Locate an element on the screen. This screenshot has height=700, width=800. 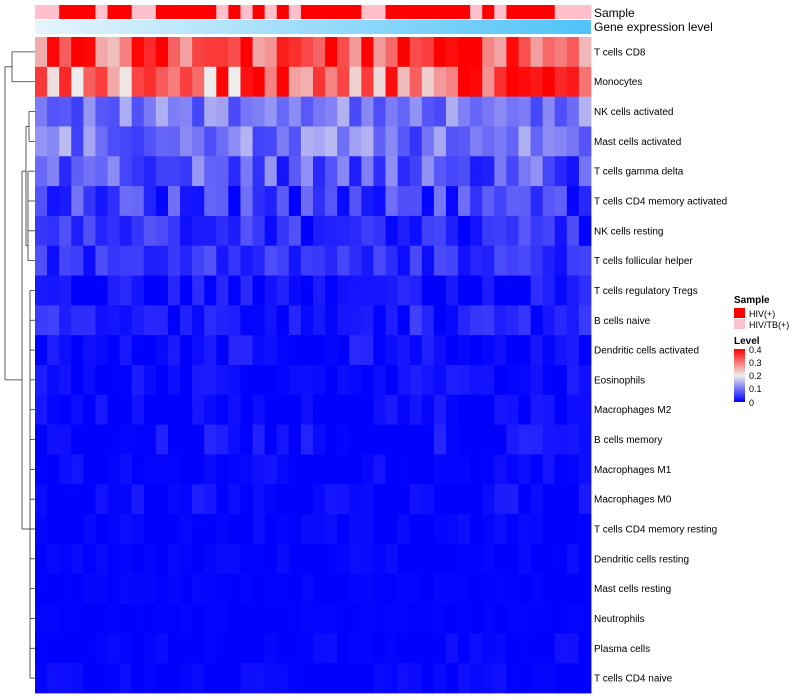
row-label: B cells naive is located at coordinates (622, 321).